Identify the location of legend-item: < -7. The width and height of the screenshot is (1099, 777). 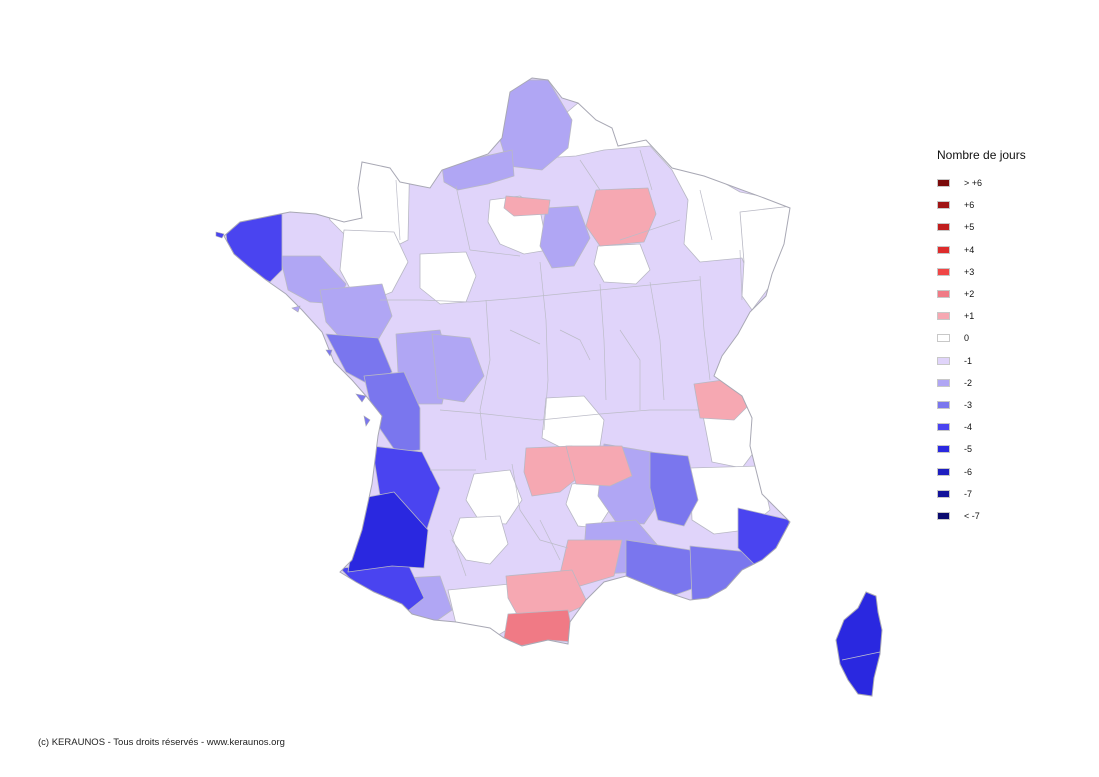
(1012, 516).